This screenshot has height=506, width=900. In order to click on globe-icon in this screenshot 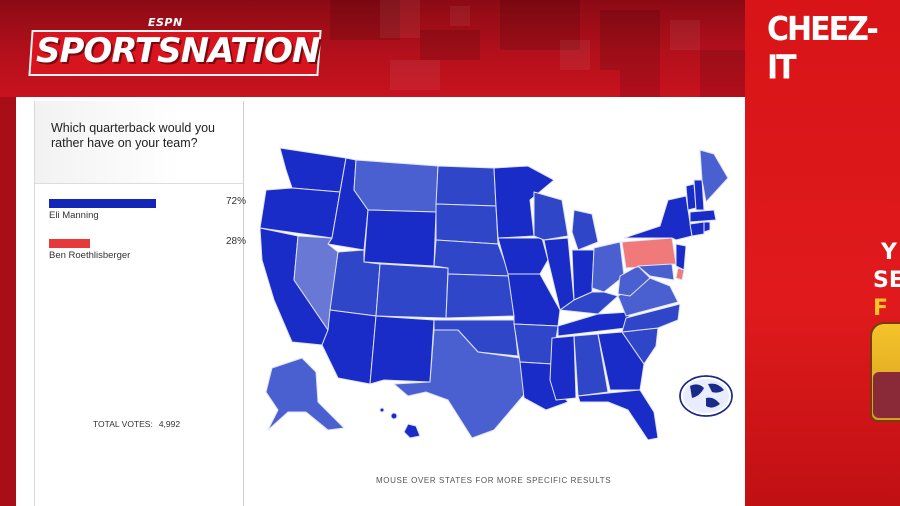, I will do `click(706, 396)`.